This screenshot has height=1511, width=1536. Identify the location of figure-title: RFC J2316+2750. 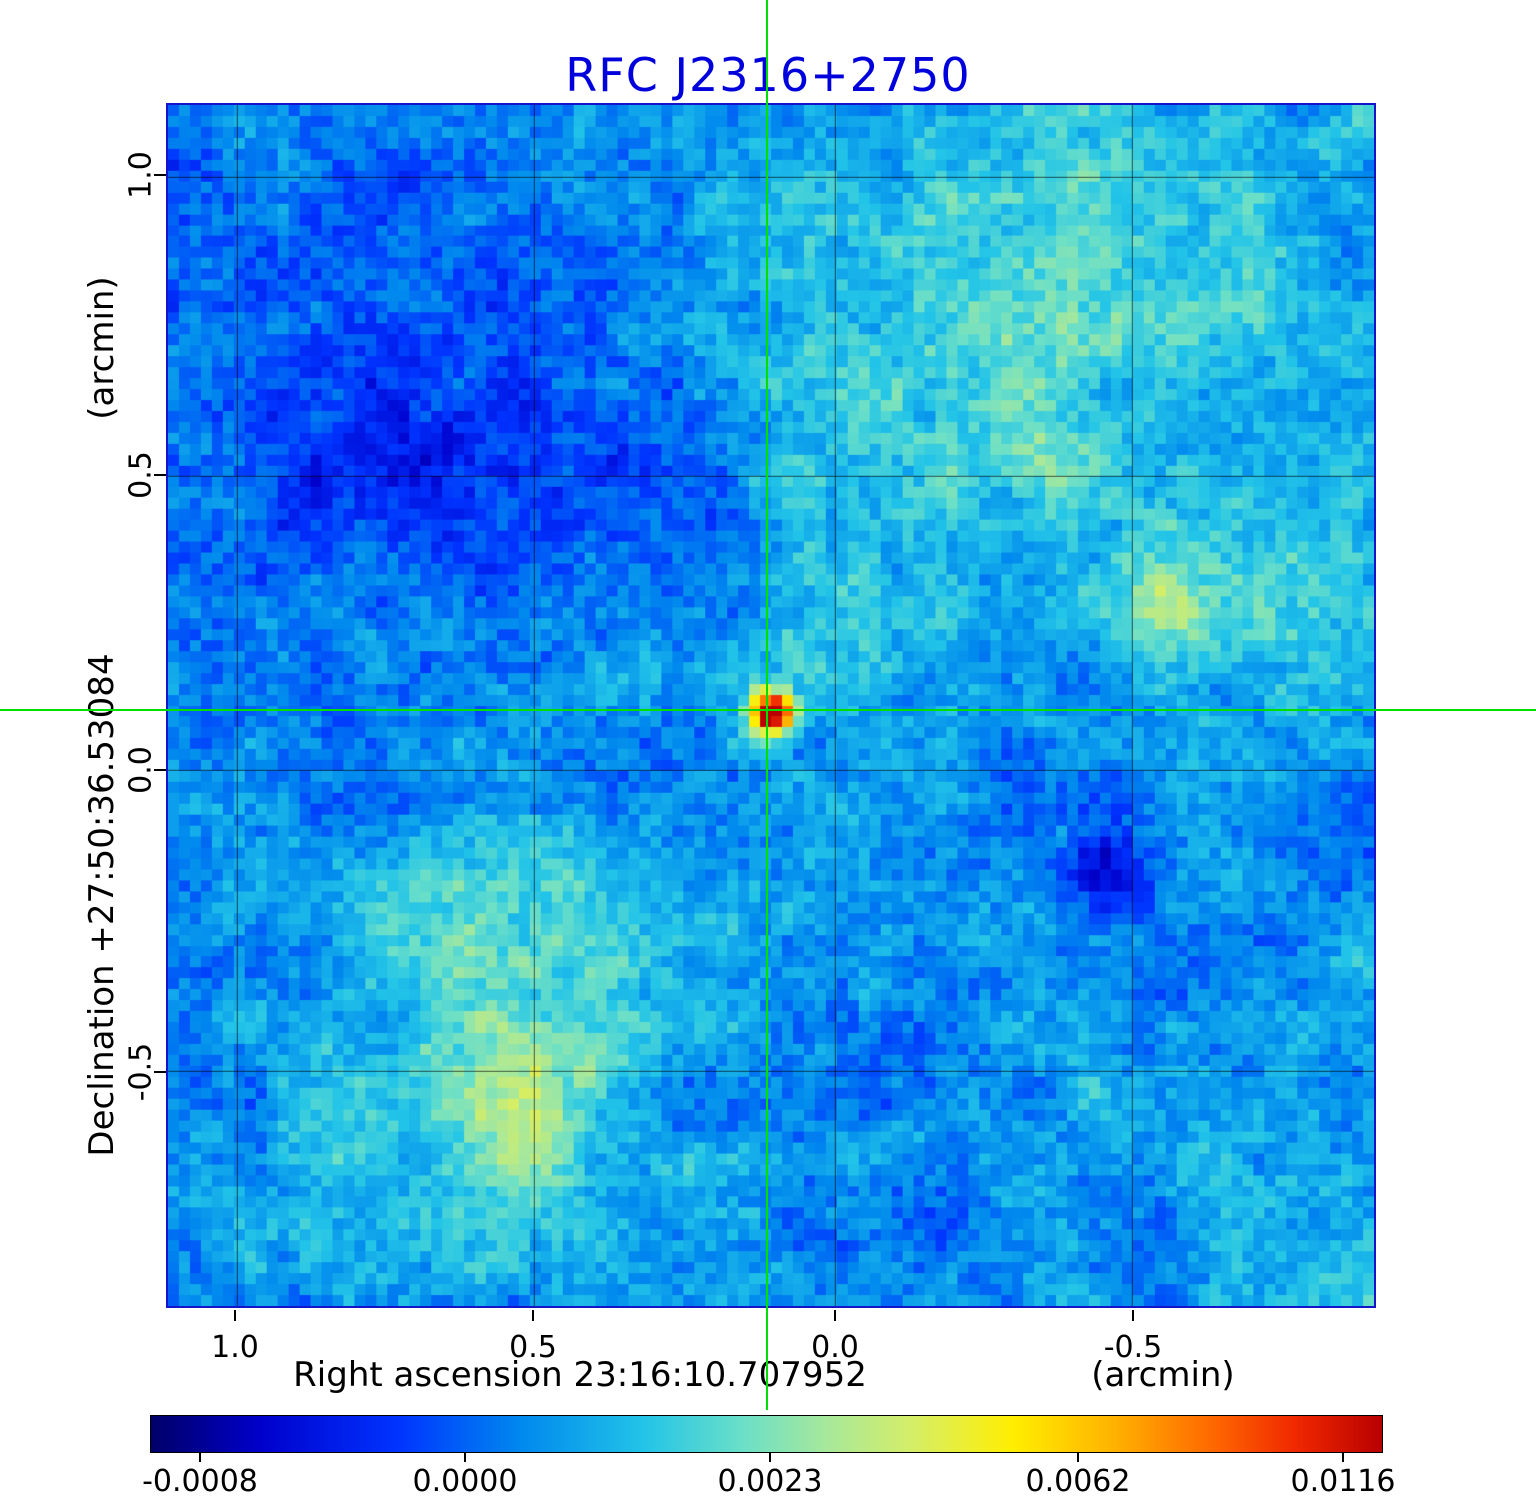
(768, 75).